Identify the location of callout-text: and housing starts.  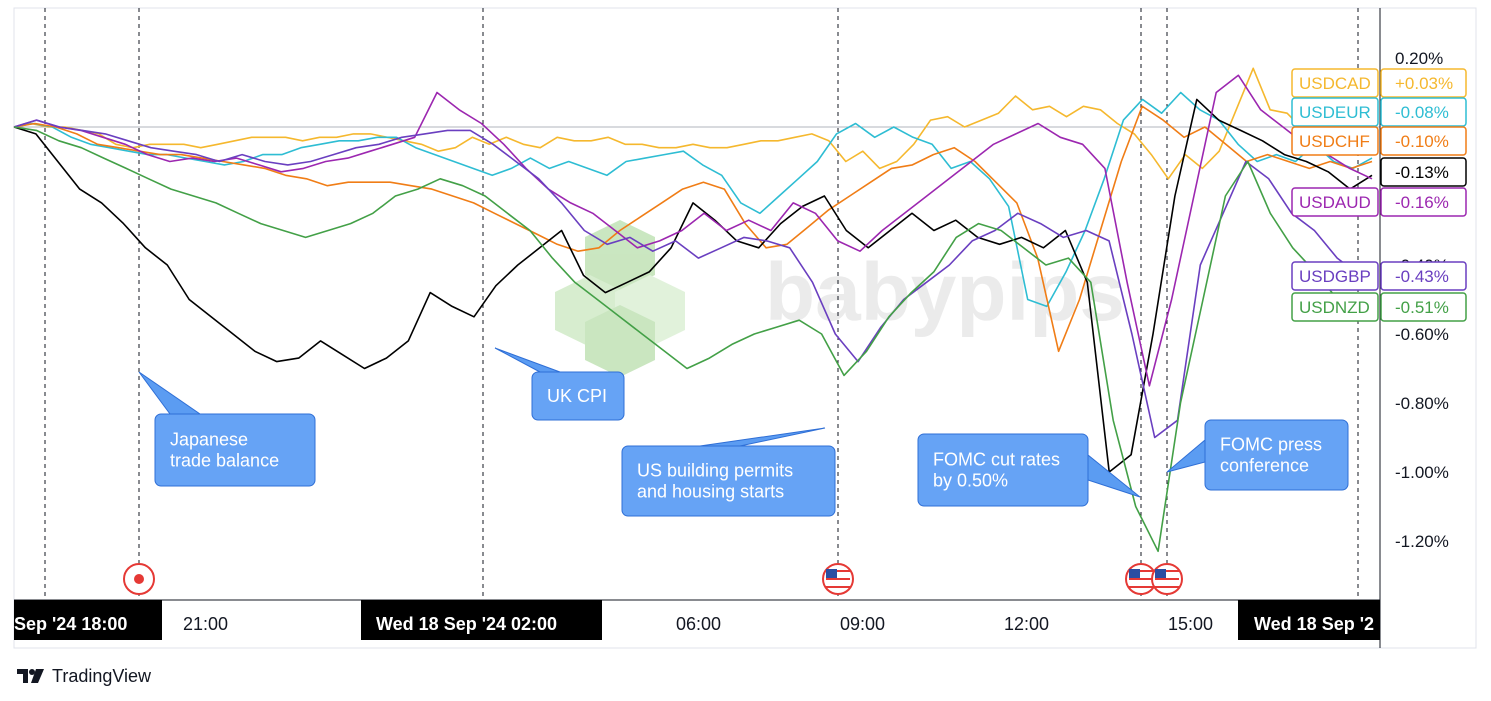
(710, 492).